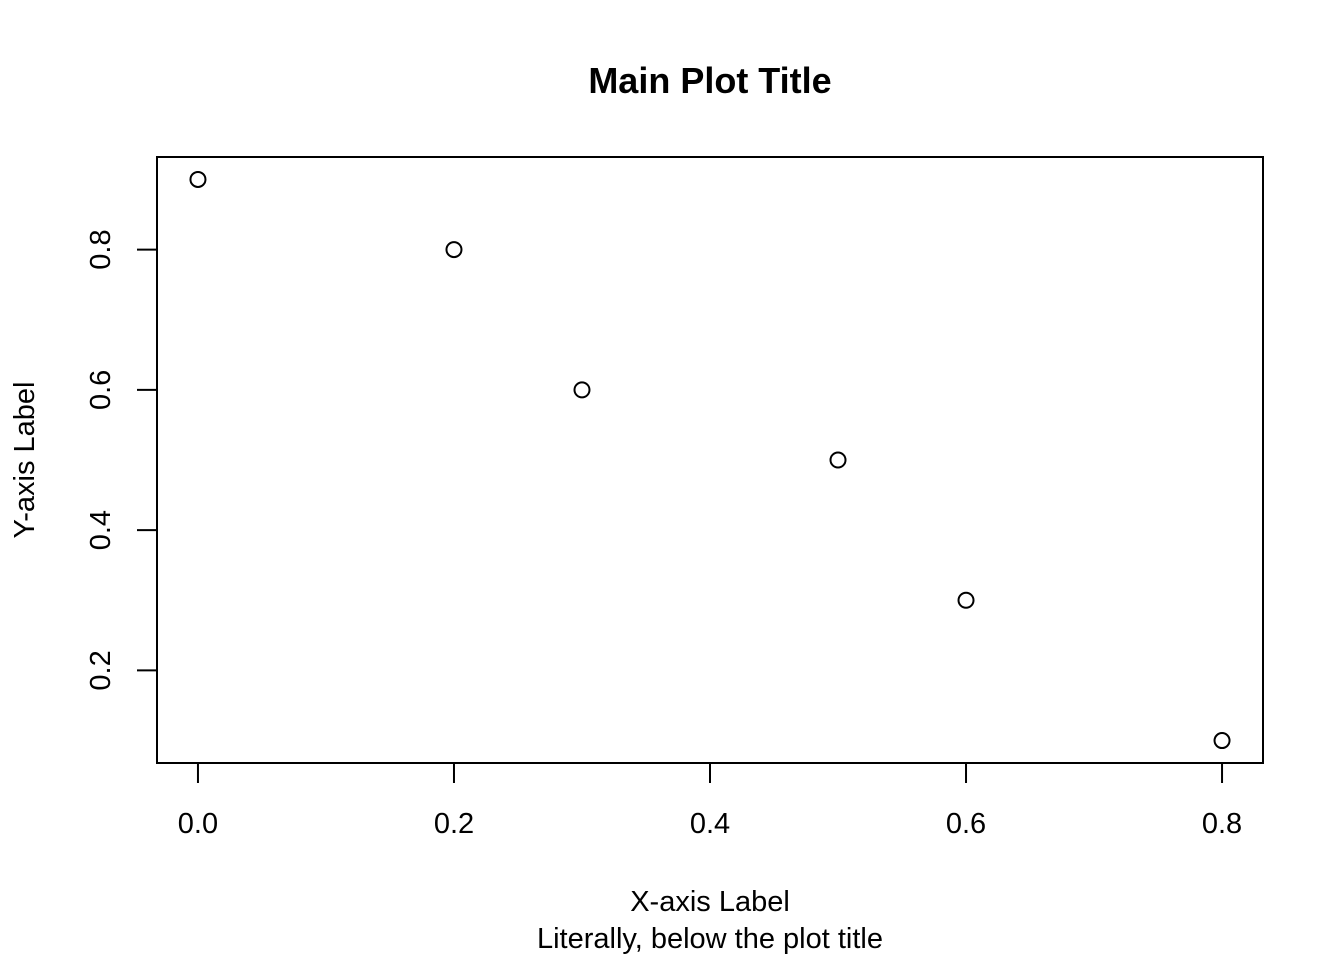  What do you see at coordinates (101, 390) in the screenshot?
I see `y-tick-label: 0.6` at bounding box center [101, 390].